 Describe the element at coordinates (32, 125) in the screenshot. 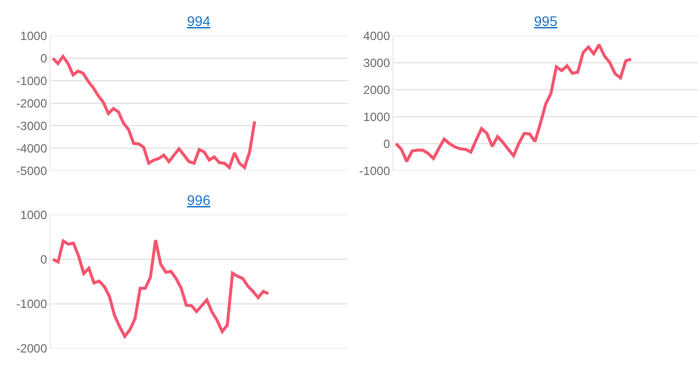

I see `y-tick-label: -3000` at that location.